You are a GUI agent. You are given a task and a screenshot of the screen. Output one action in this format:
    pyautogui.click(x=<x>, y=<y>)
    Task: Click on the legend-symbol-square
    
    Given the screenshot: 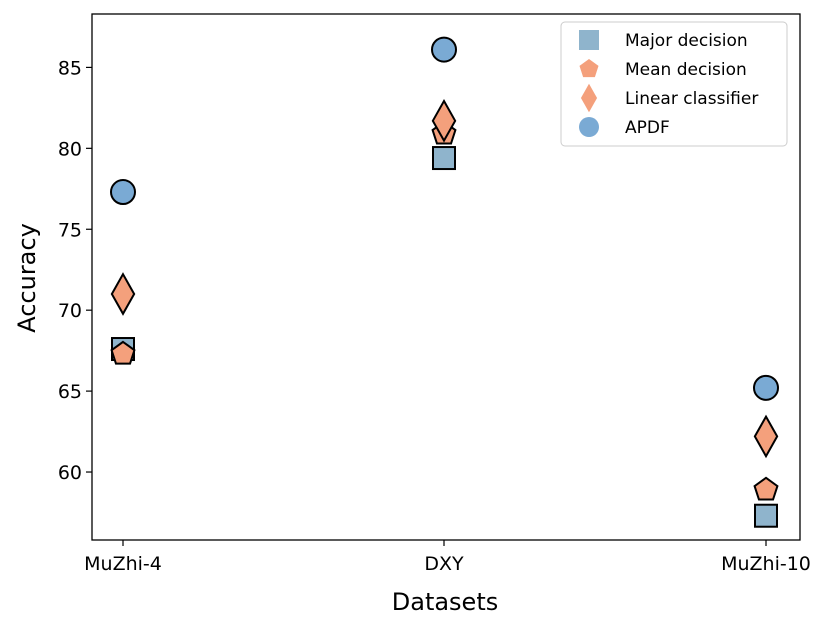 What is the action you would take?
    pyautogui.click(x=589, y=40)
    